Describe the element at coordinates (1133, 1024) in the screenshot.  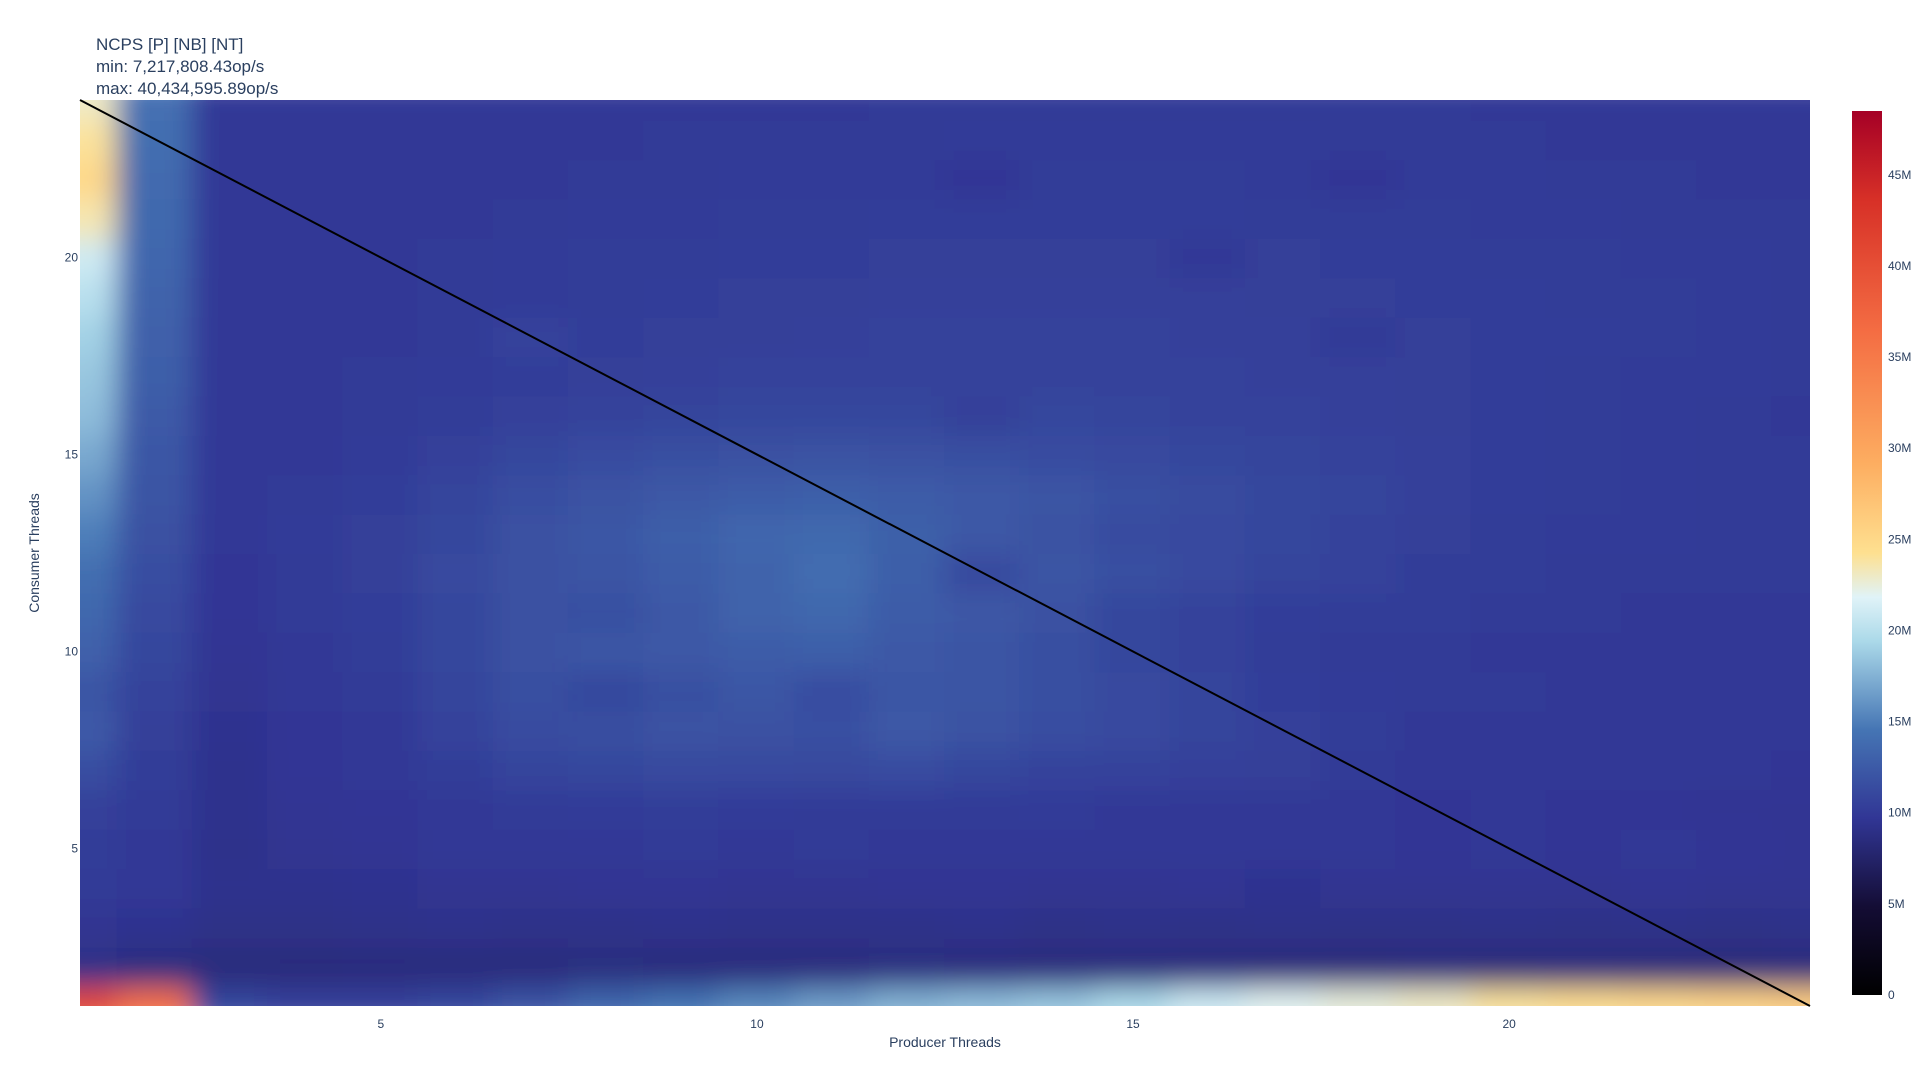
I see `x-tick-label: 15` at that location.